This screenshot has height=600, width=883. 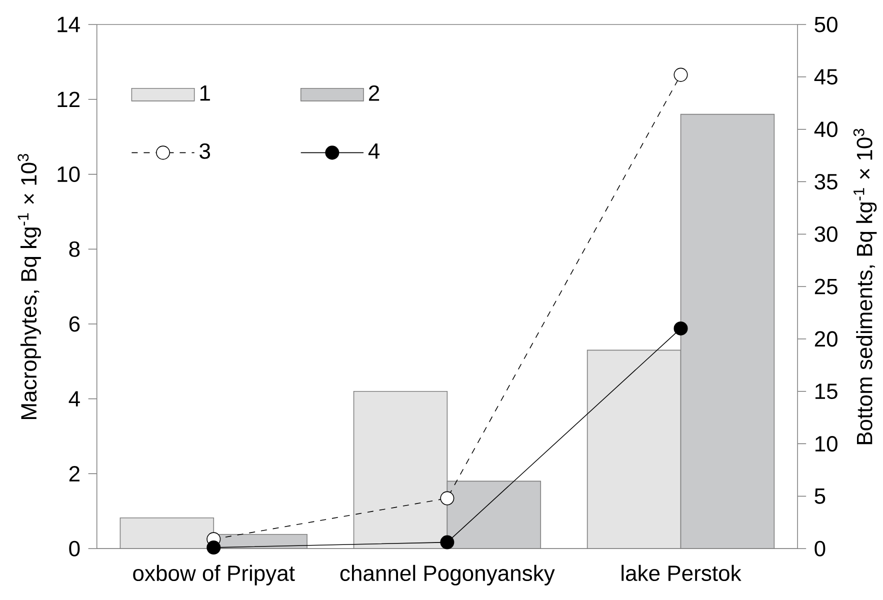 I want to click on y-tick-label: 12, so click(x=69, y=100).